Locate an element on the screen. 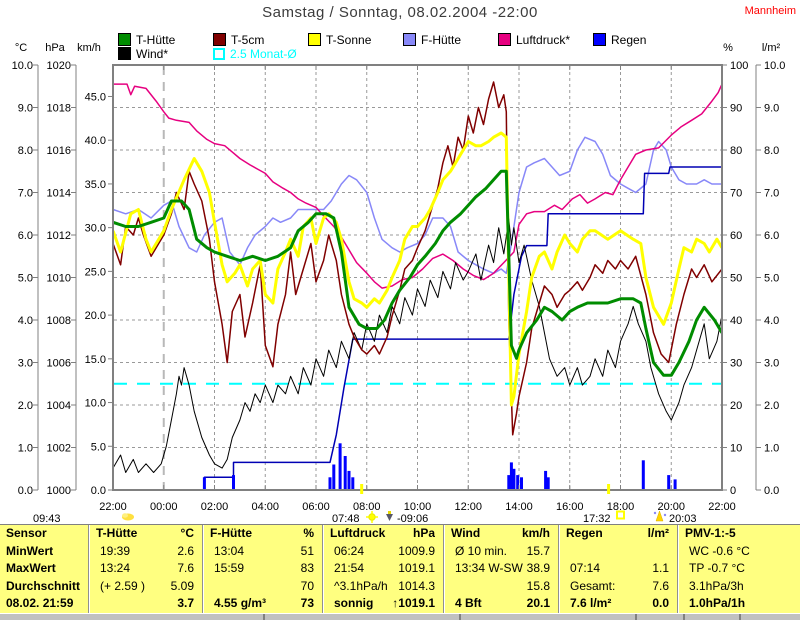 This screenshot has height=620, width=800. moon-icon is located at coordinates (128, 517).